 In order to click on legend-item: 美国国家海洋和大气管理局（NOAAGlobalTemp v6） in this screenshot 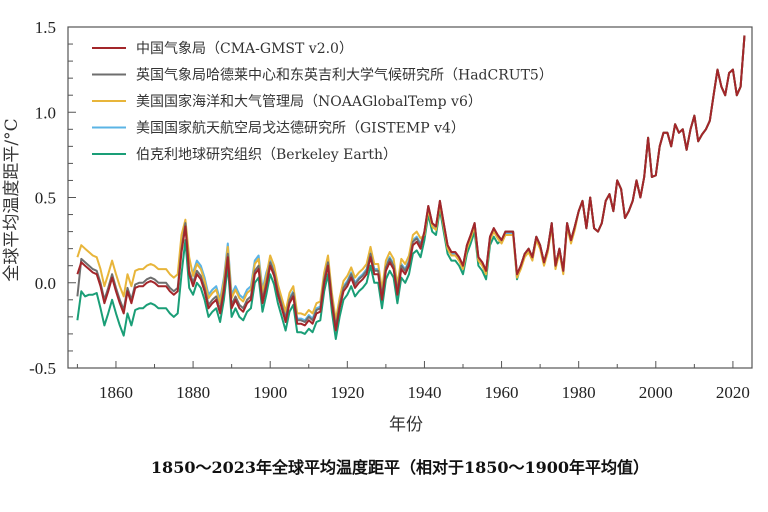, I will do `click(287, 101)`.